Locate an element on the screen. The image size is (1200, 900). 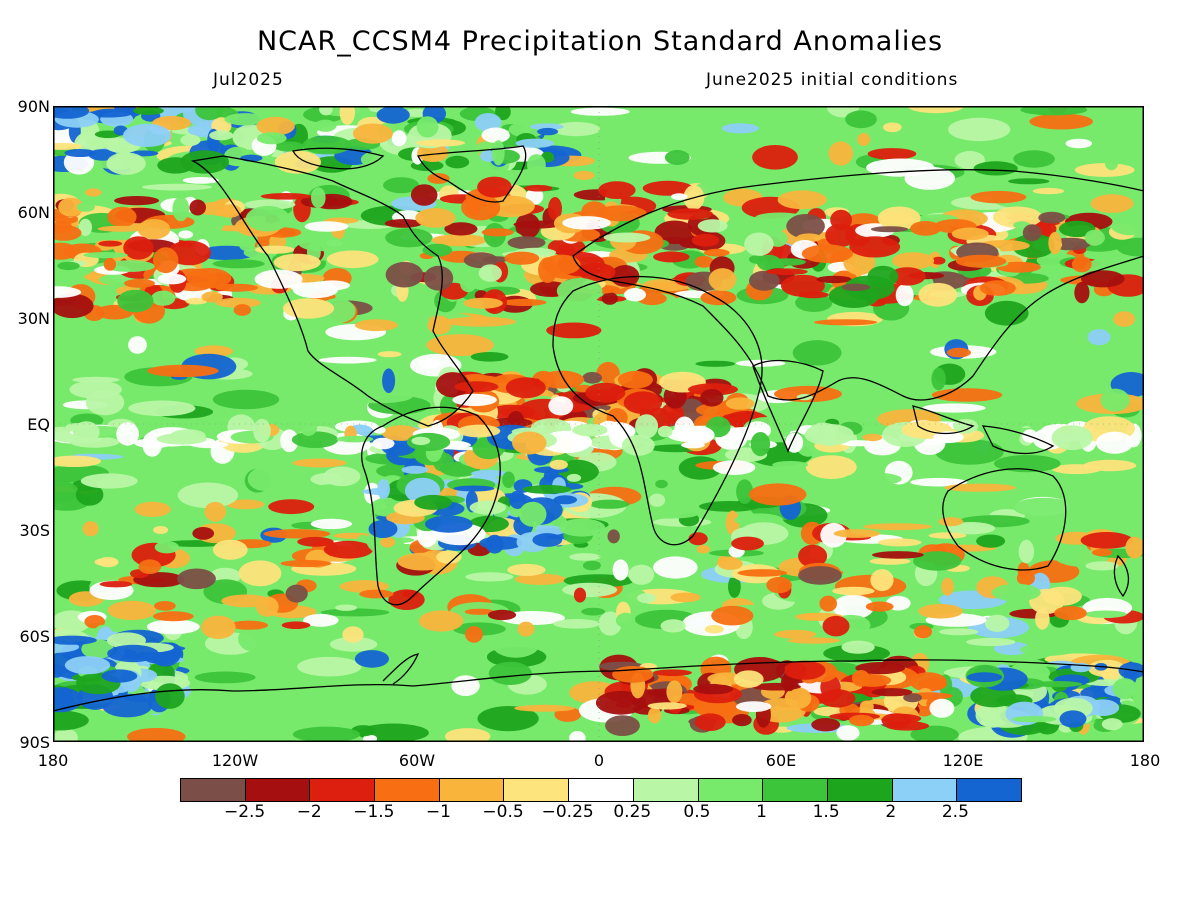
lat-label-30n: 30N is located at coordinates (33, 318).